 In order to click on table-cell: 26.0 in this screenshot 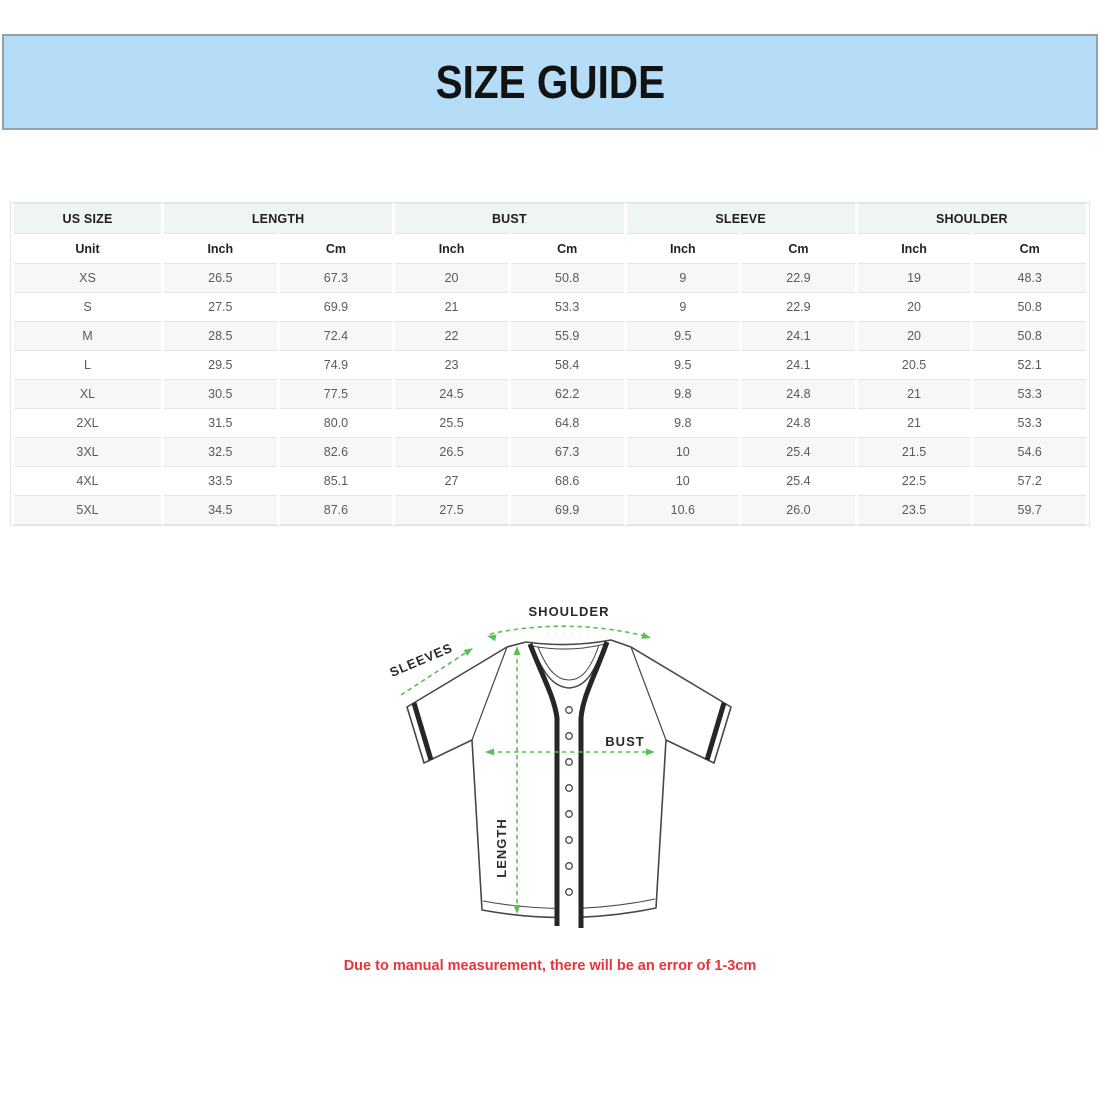, I will do `click(798, 510)`.